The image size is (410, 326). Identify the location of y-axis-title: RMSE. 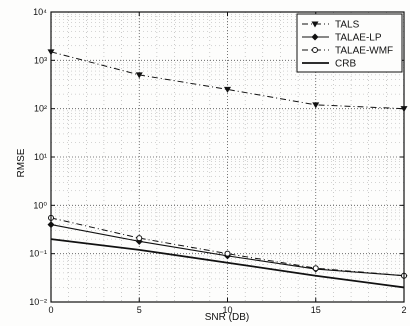
(21, 162).